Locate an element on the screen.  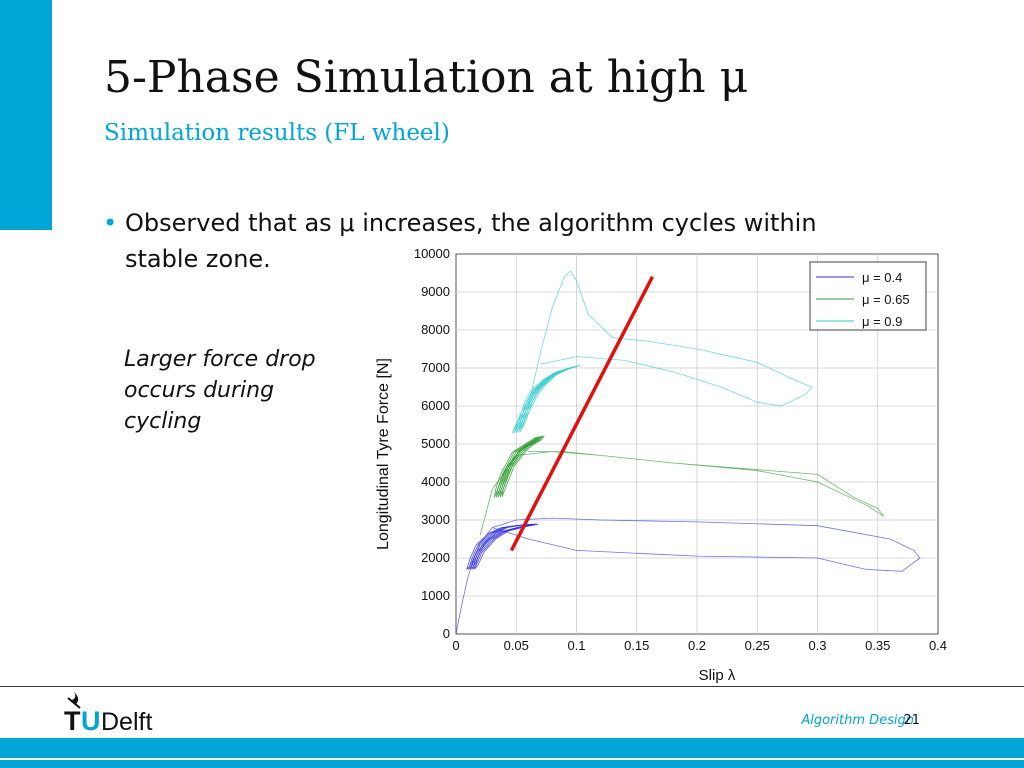
x-tick-label: 0.1 is located at coordinates (576, 645).